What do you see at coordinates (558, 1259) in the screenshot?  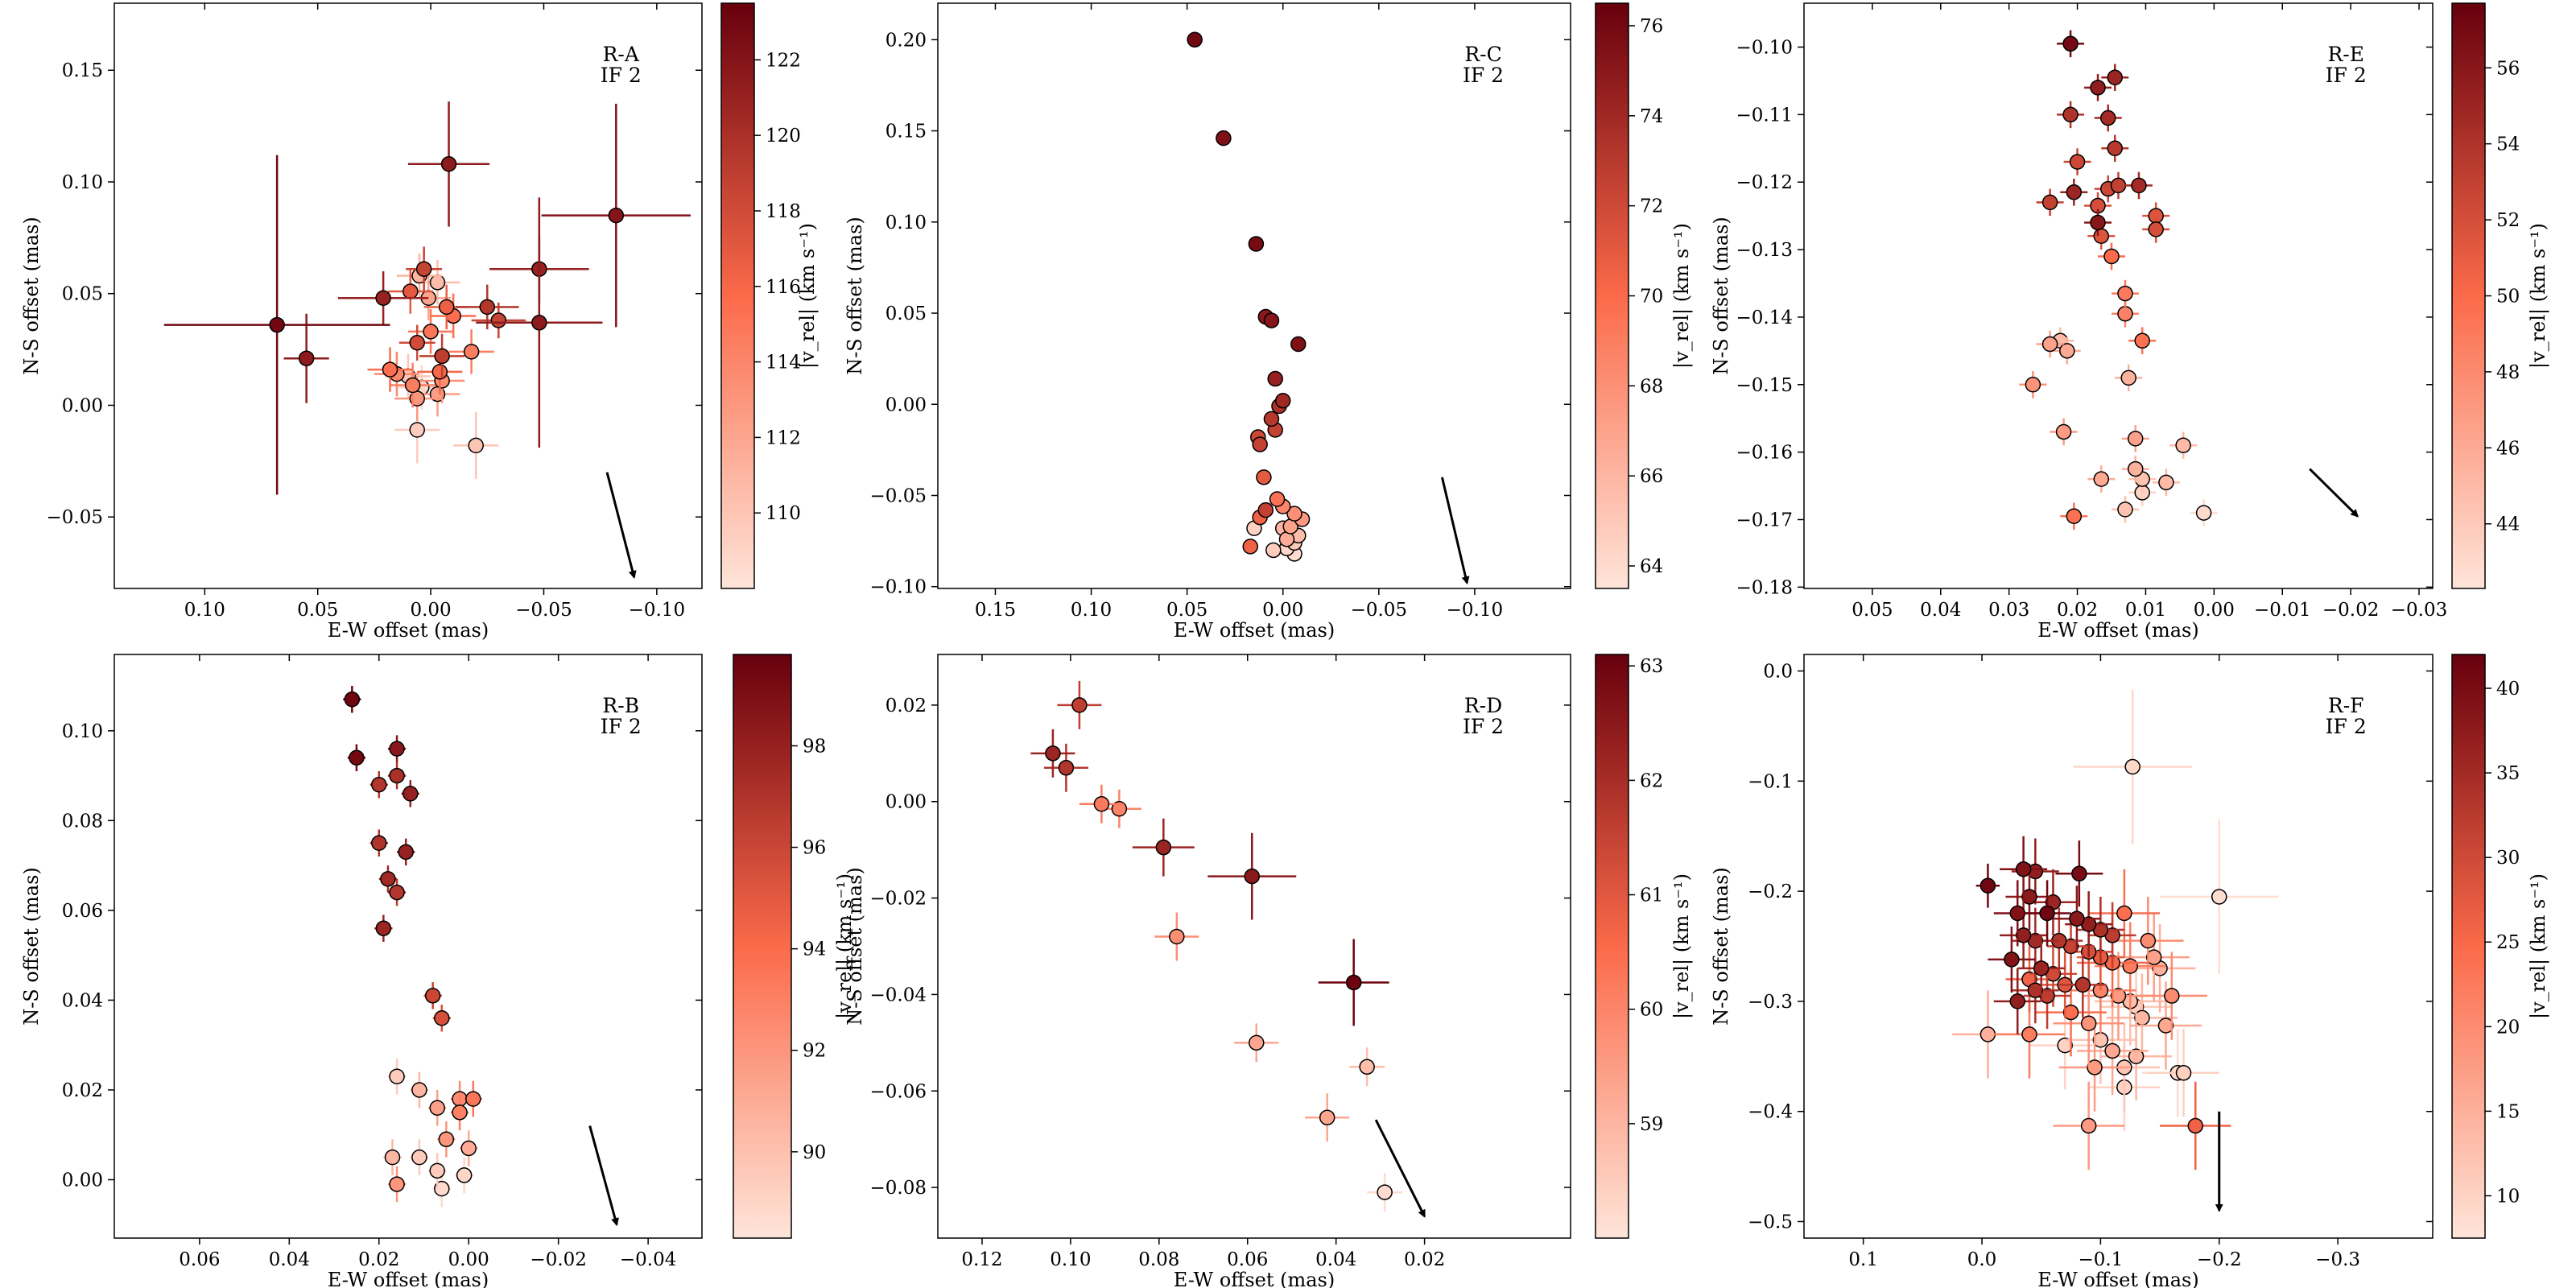 I see `x-tick-label: −0.02` at bounding box center [558, 1259].